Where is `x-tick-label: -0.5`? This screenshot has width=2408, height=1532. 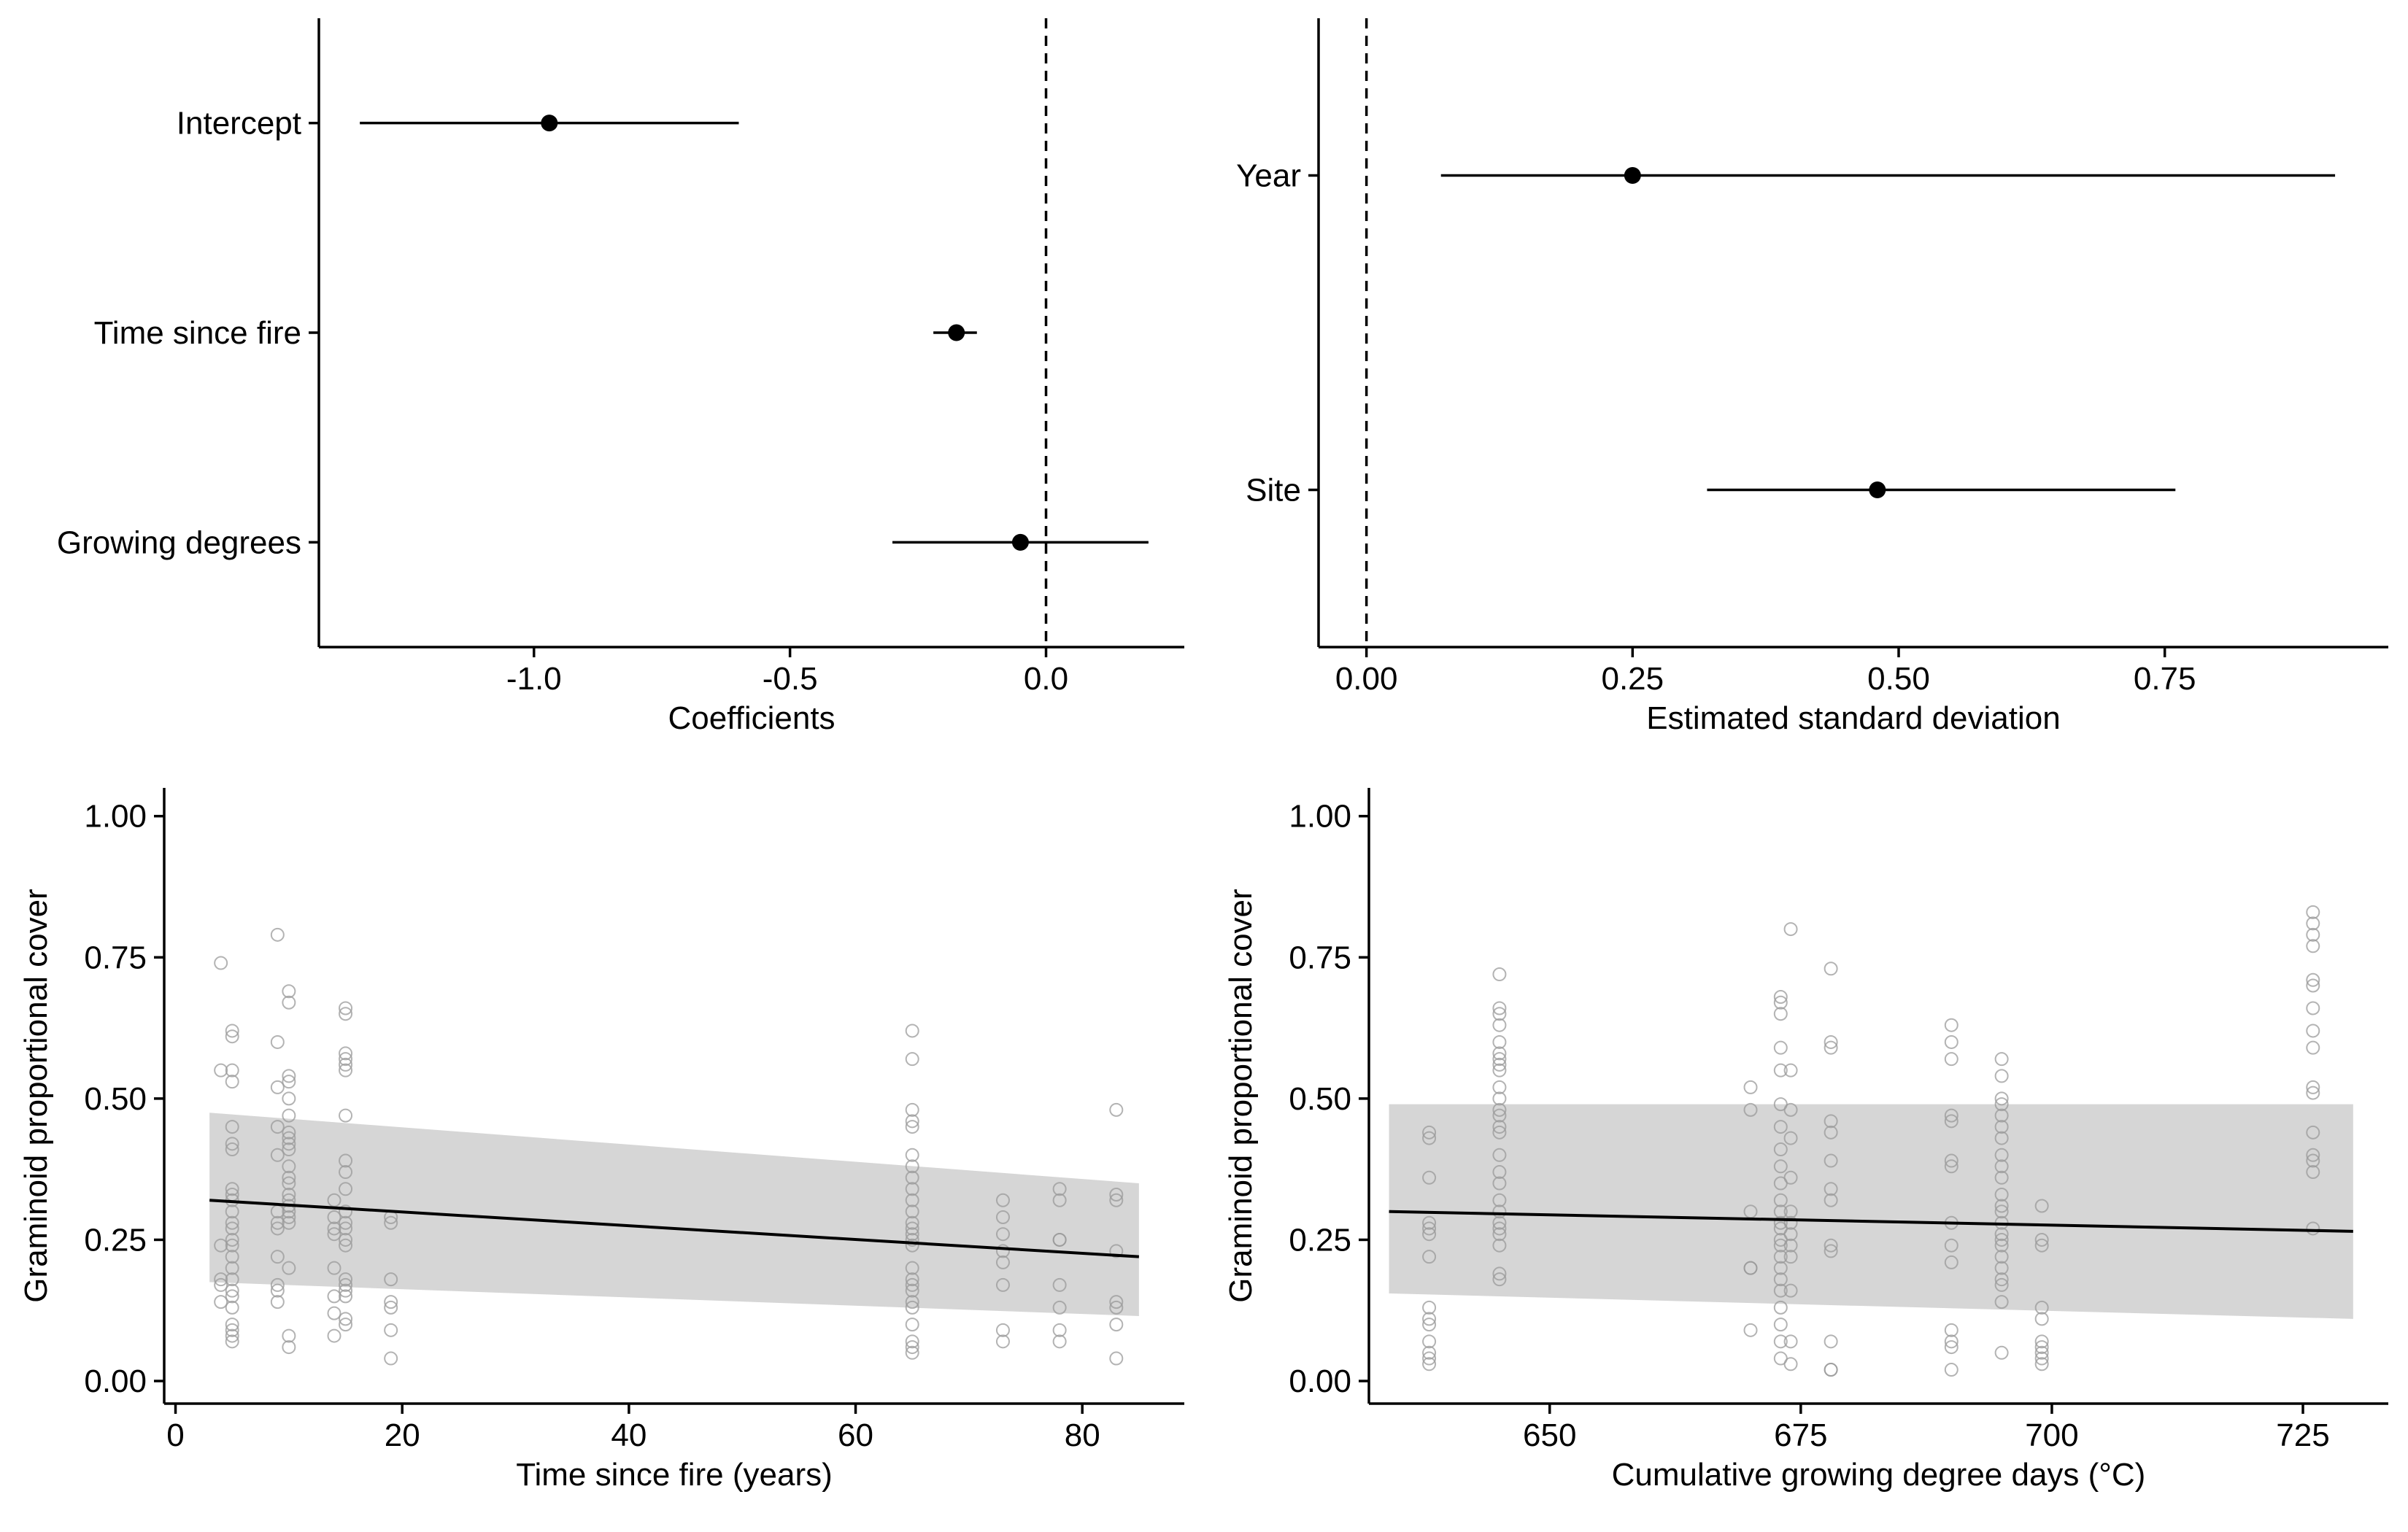 x-tick-label: -0.5 is located at coordinates (790, 679).